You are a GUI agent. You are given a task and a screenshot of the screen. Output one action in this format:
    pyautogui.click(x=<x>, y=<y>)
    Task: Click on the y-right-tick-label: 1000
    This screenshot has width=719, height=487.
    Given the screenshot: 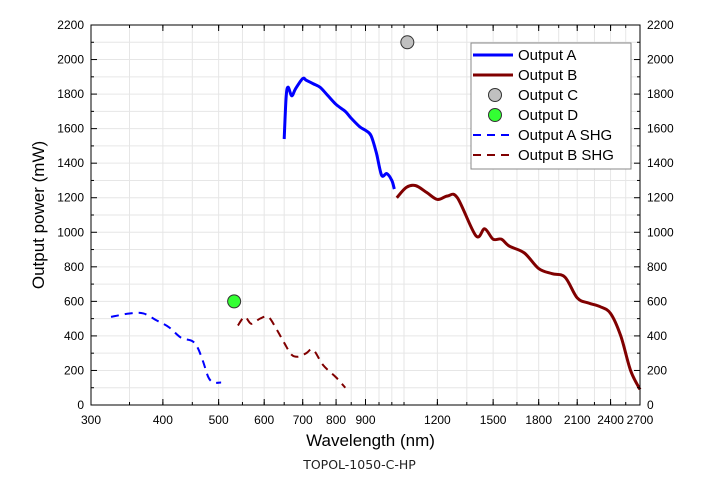 What is the action you would take?
    pyautogui.click(x=660, y=232)
    